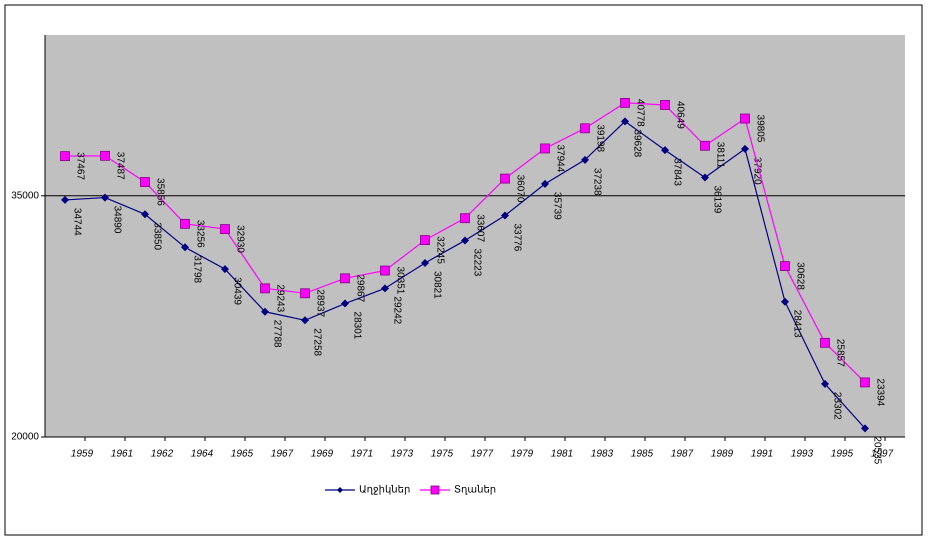  I want to click on x-tick-label: 1967, so click(282, 454).